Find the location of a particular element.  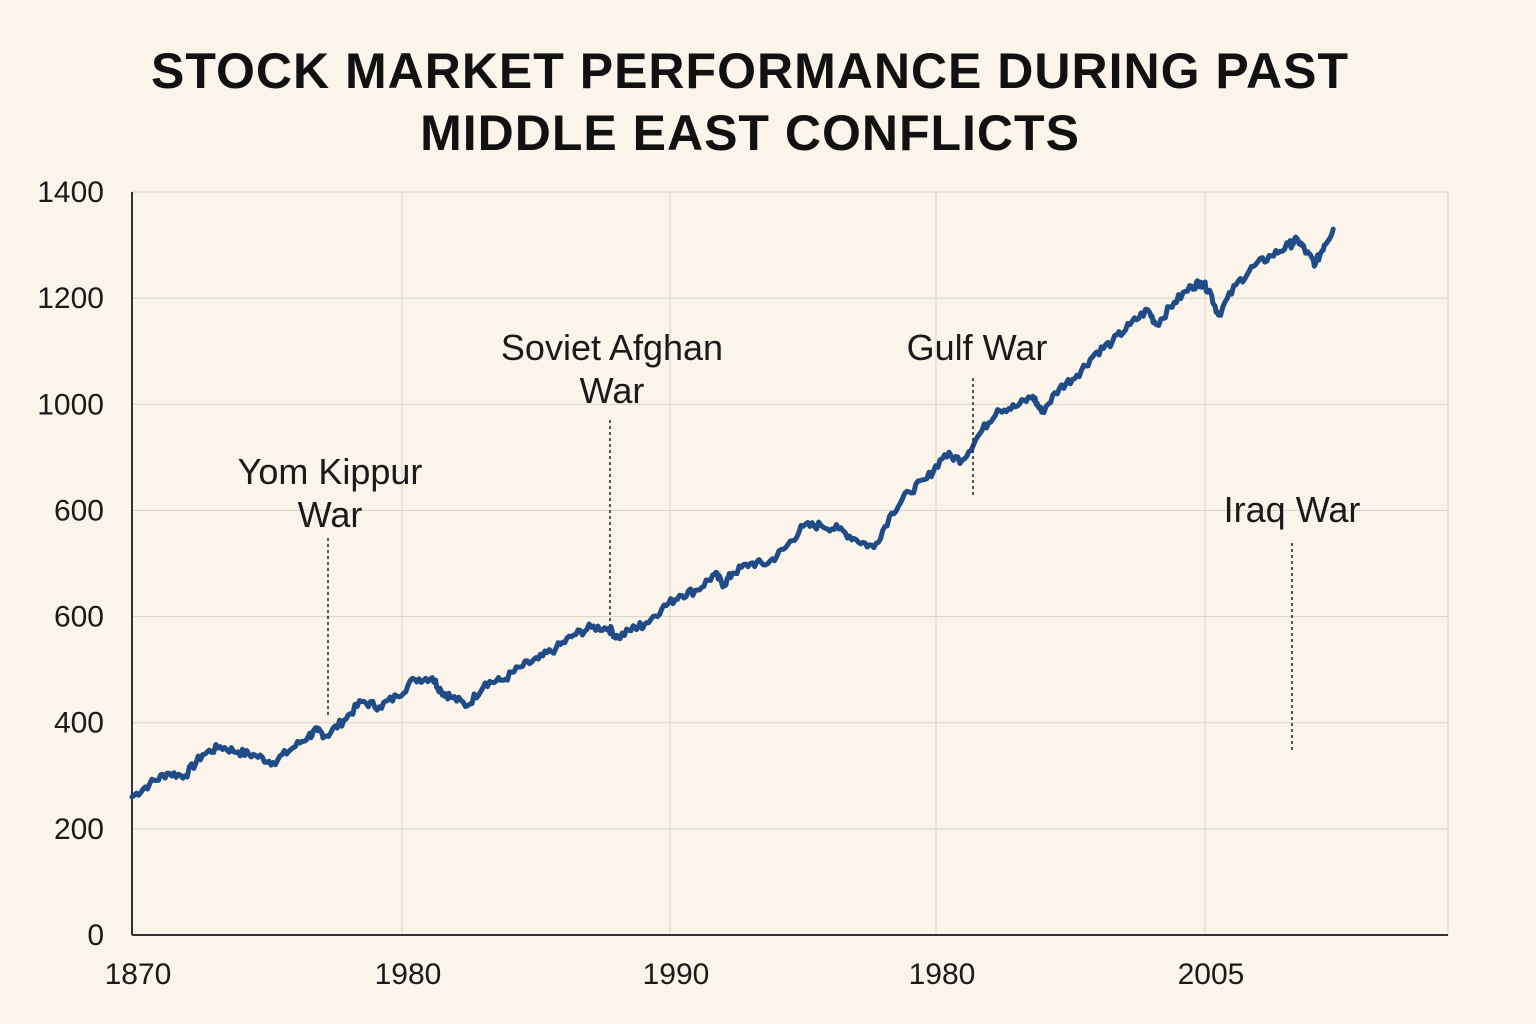

x-tick-label: 1990 is located at coordinates (676, 974).